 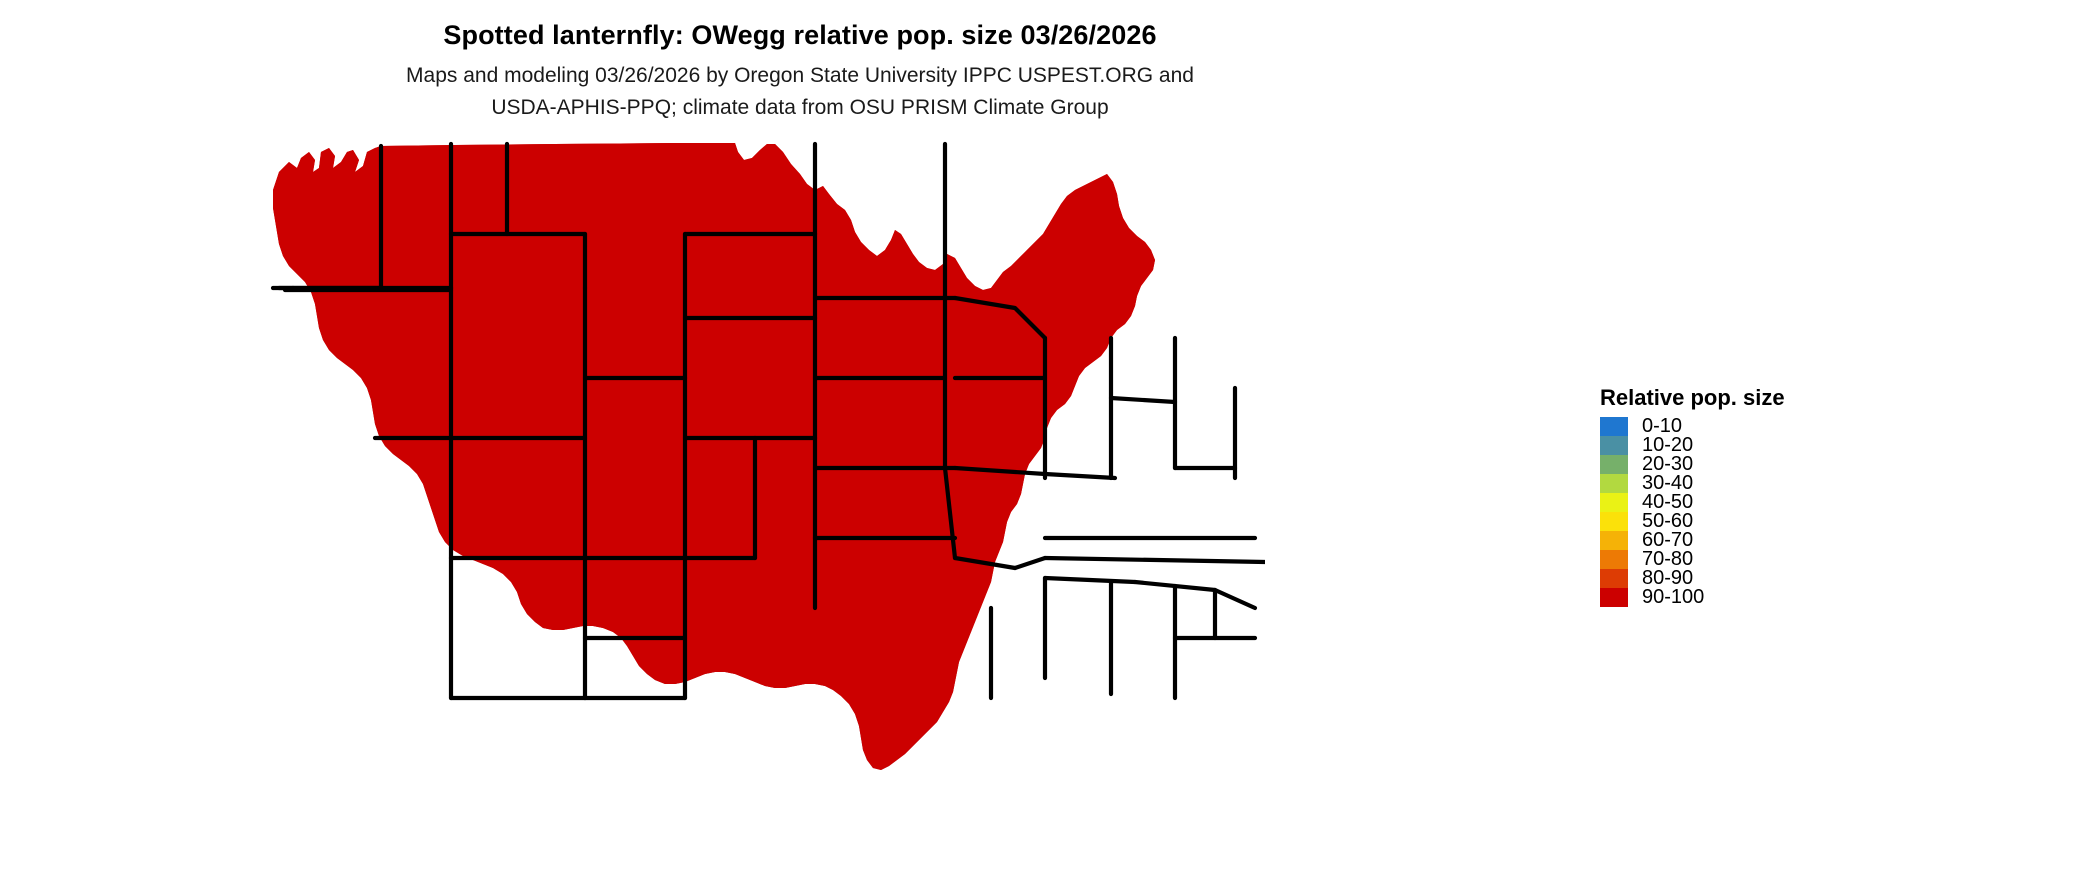 What do you see at coordinates (1668, 559) in the screenshot?
I see `legend-label: 70-80` at bounding box center [1668, 559].